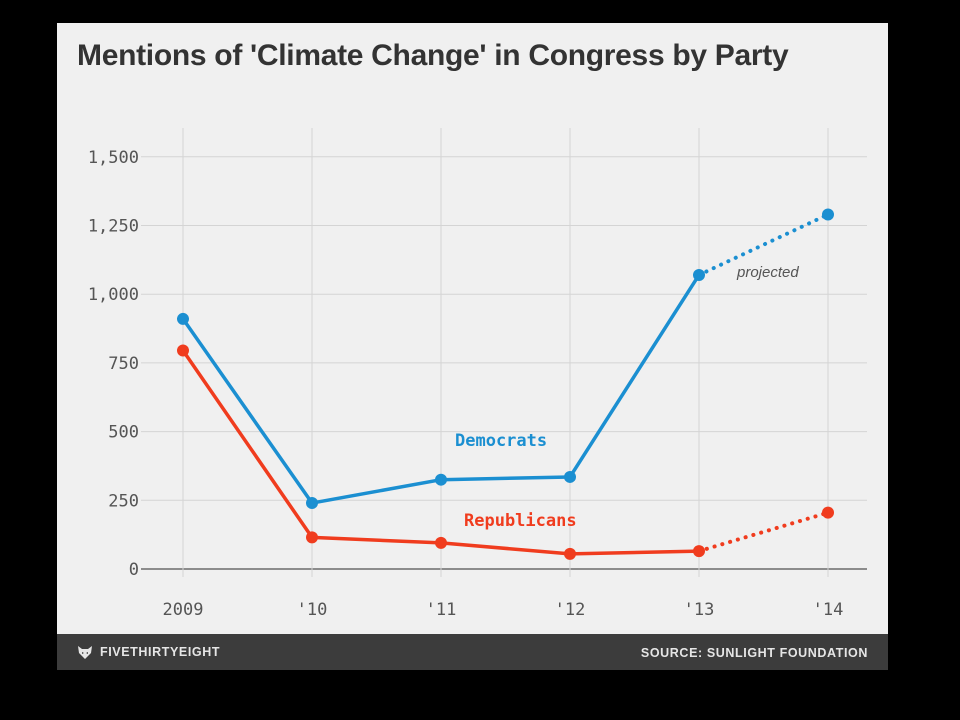 The height and width of the screenshot is (720, 960). What do you see at coordinates (441, 610) in the screenshot?
I see `x-tick-label: '11` at bounding box center [441, 610].